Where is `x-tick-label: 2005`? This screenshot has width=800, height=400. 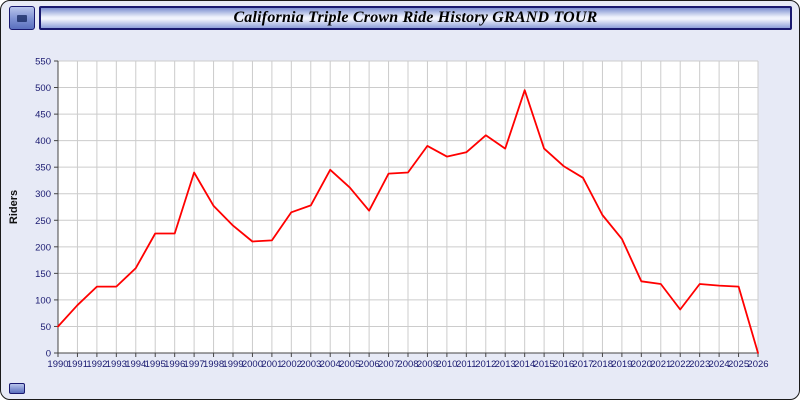
x-tick-label: 2005 is located at coordinates (349, 364).